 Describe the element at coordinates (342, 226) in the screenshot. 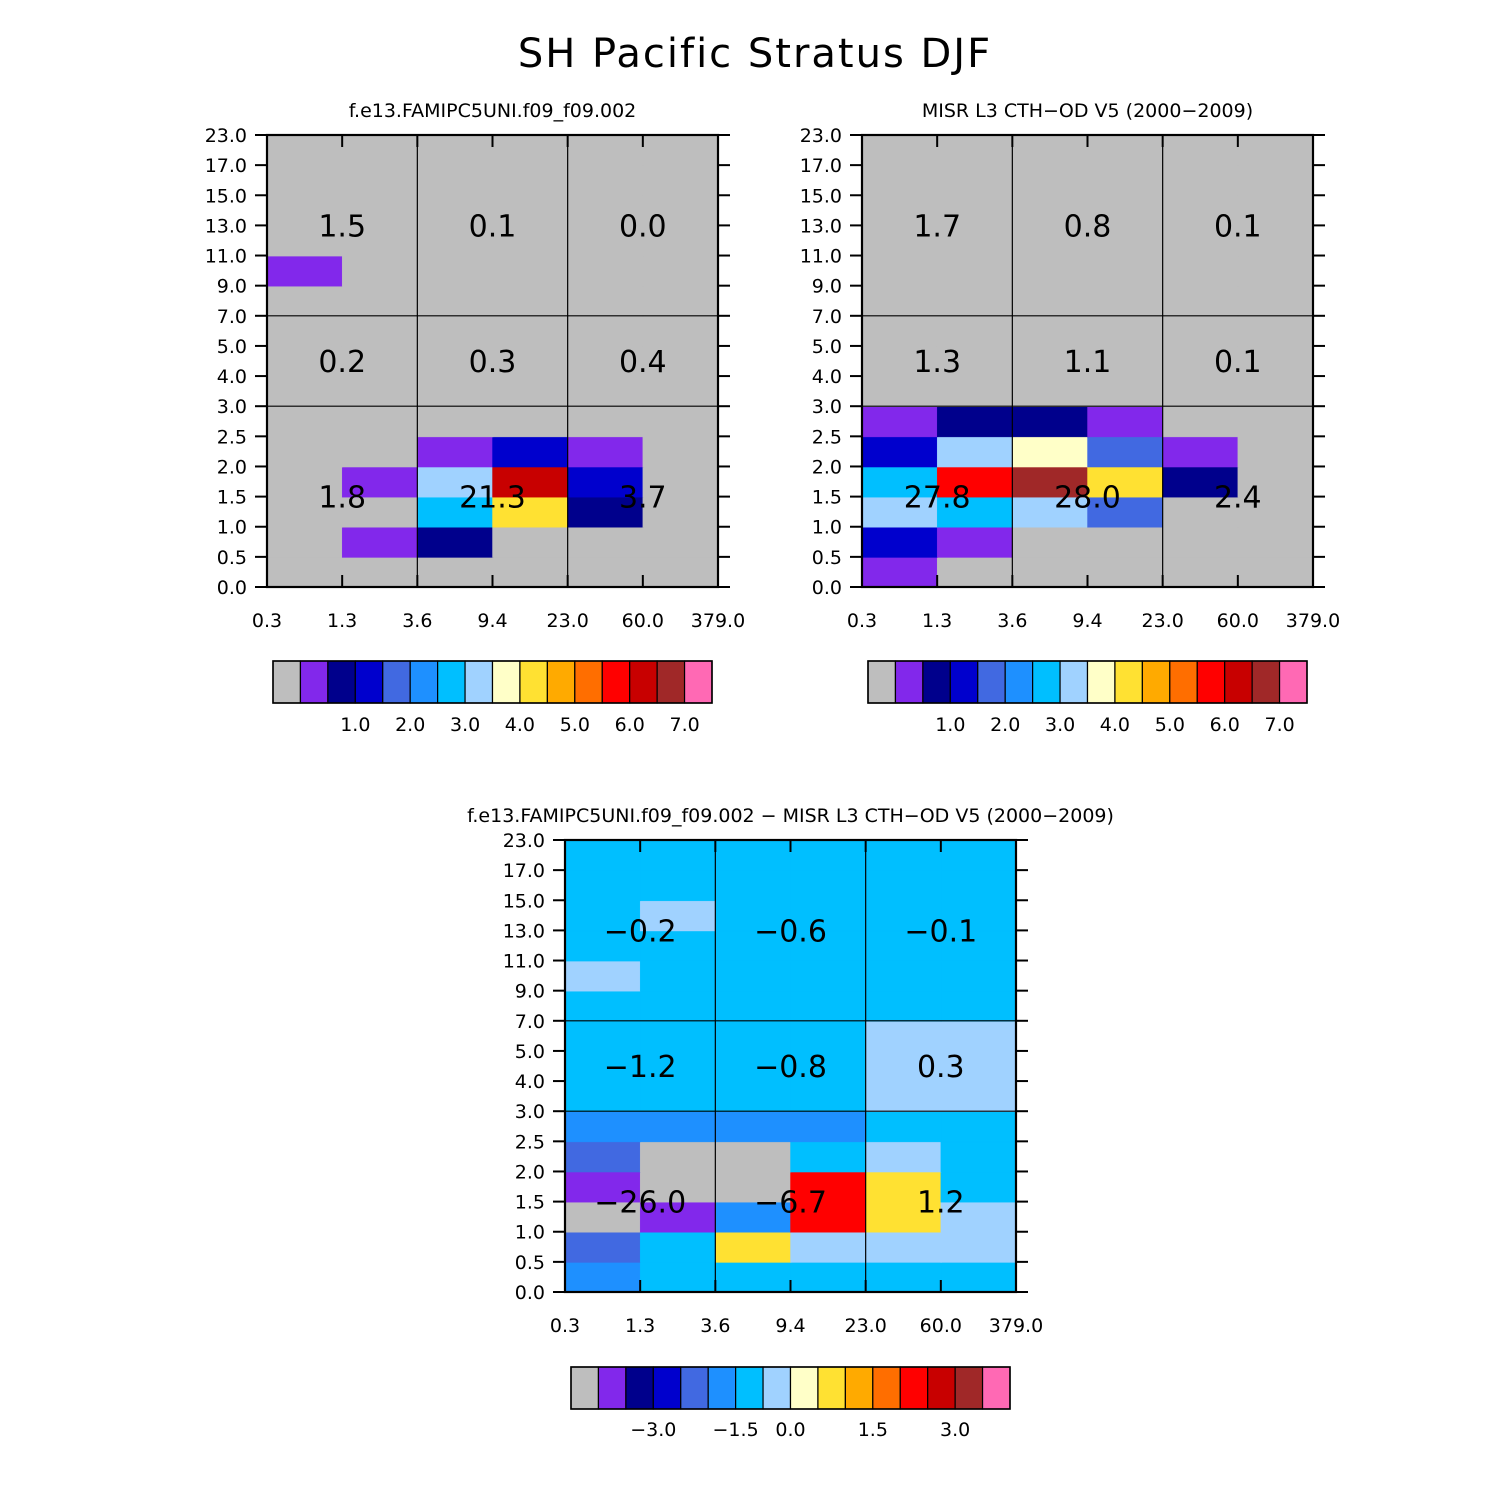

I see `box-label: 1.5` at that location.